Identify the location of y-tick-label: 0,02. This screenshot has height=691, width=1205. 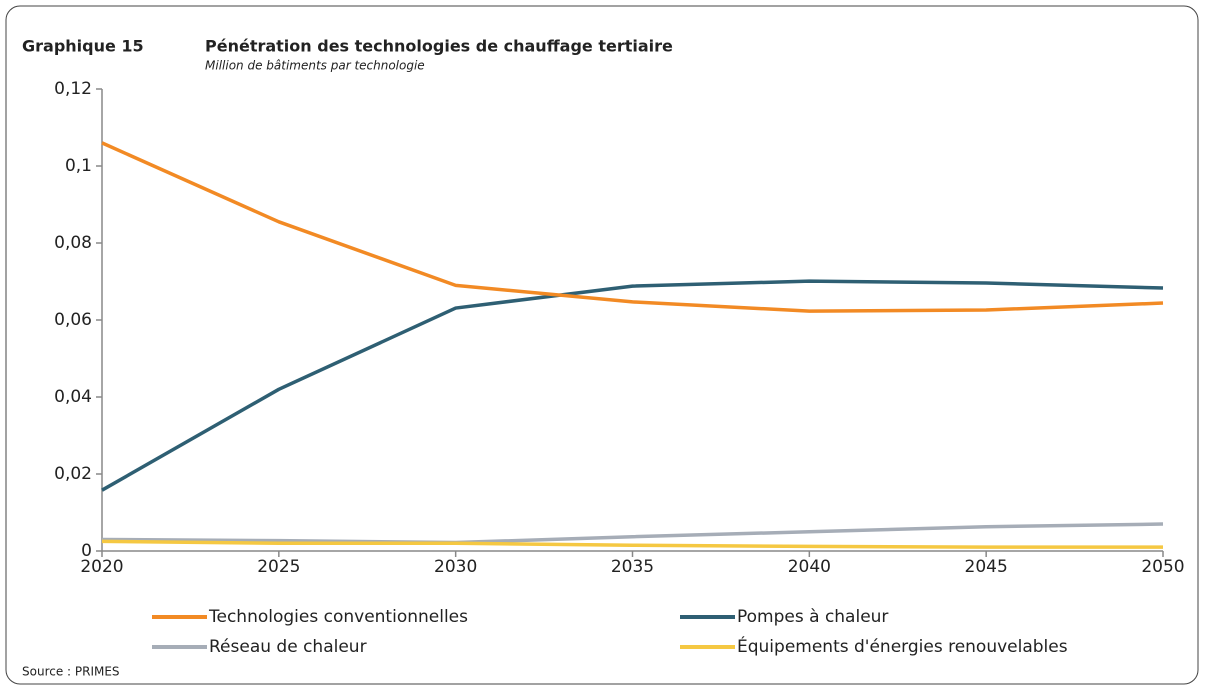
(73, 474).